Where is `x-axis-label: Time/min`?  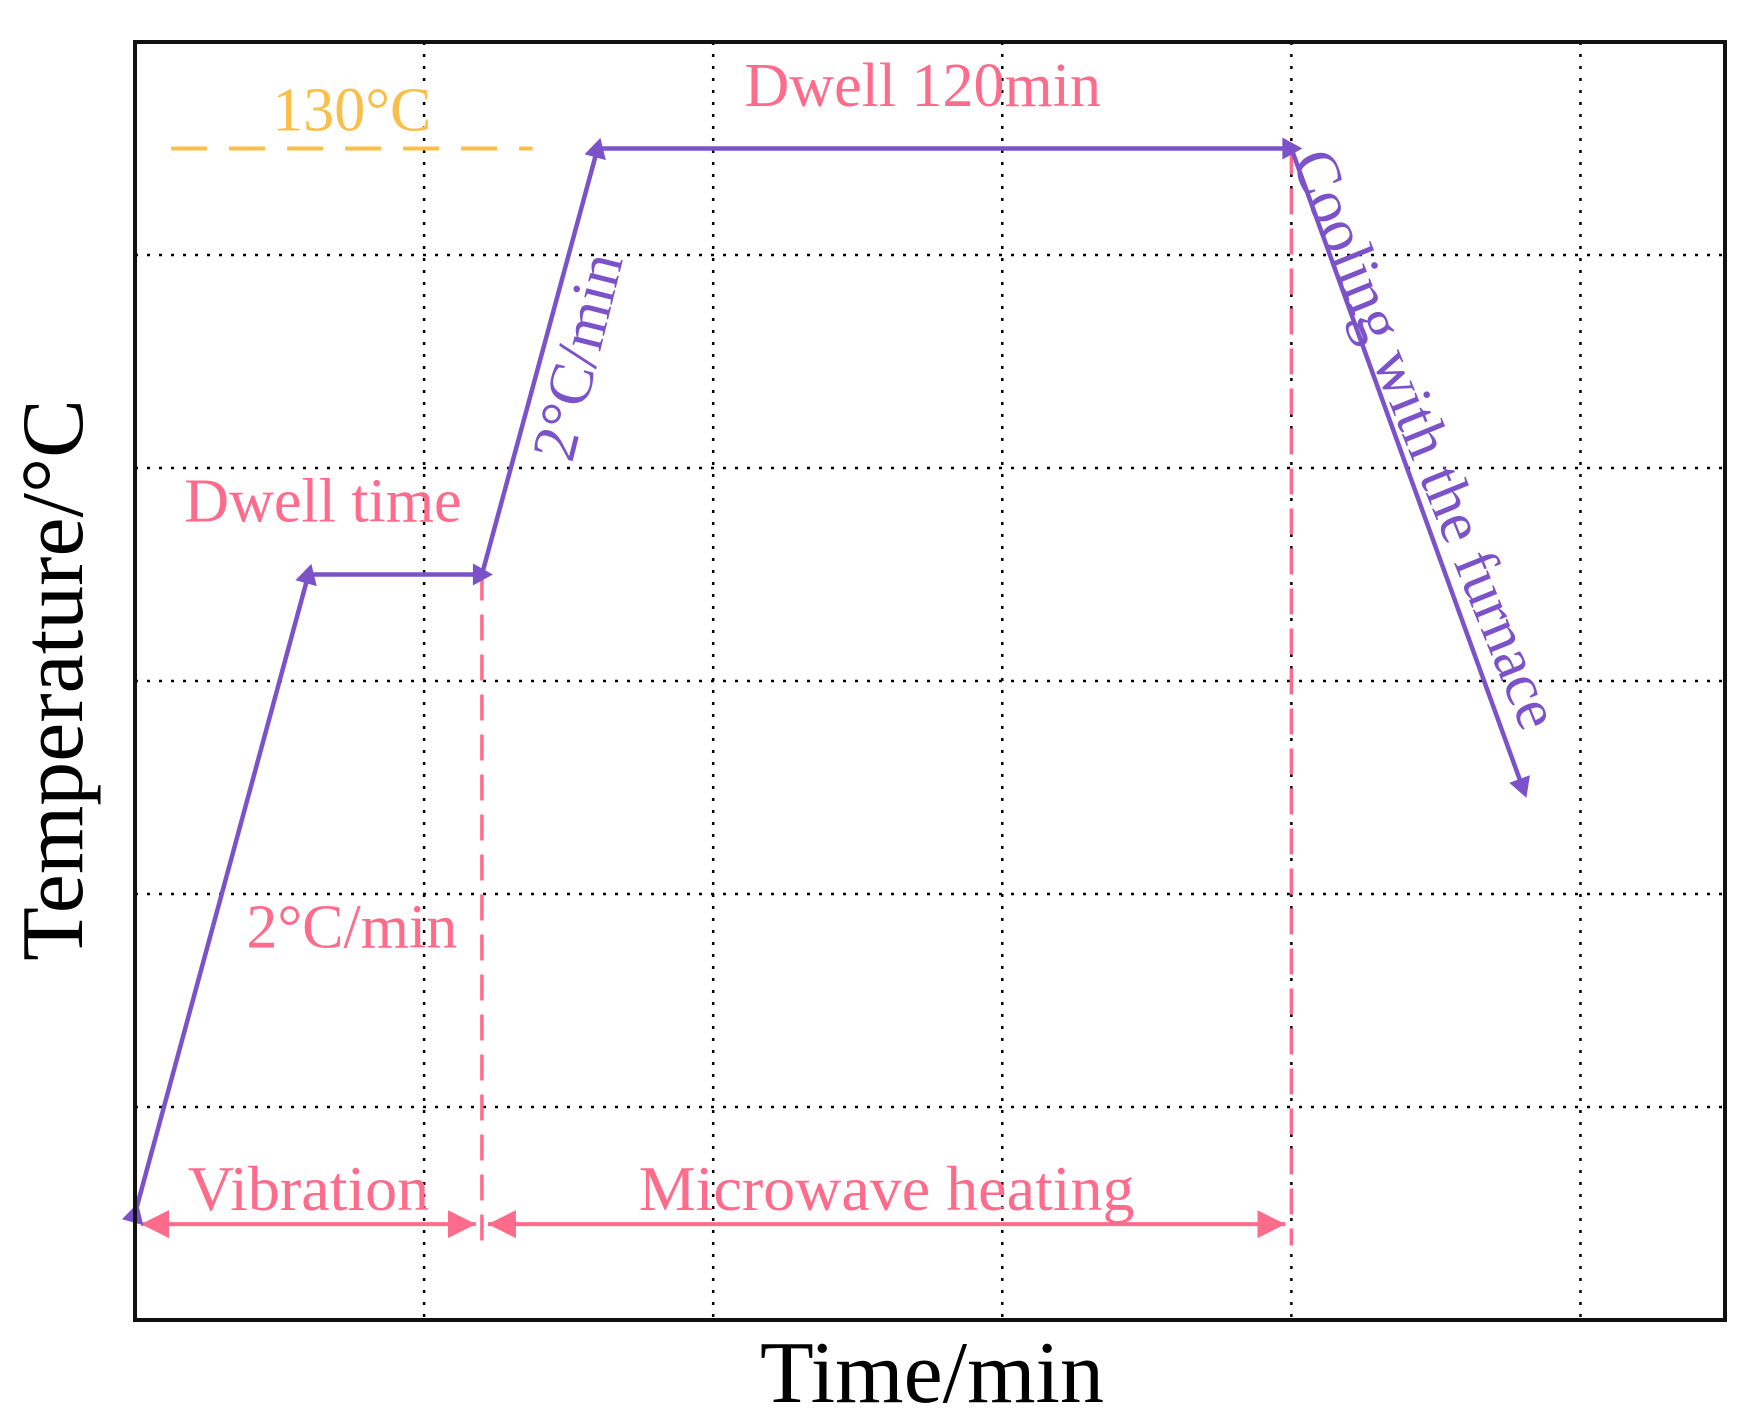
x-axis-label: Time/min is located at coordinates (932, 1373).